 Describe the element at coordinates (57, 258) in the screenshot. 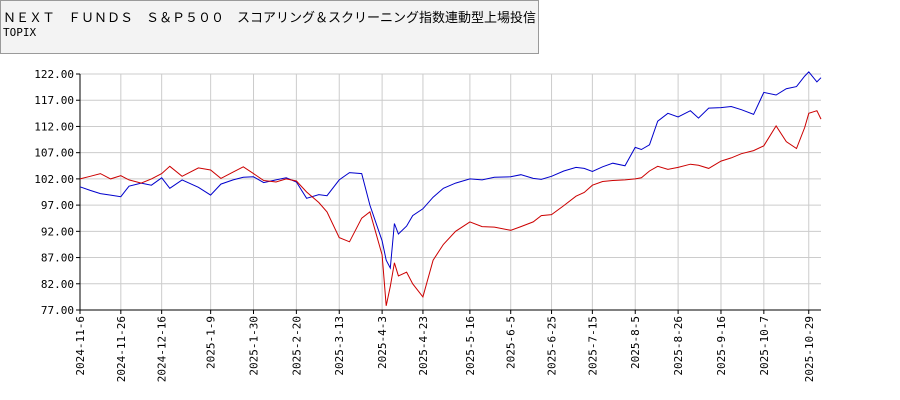

I see `y-tick-label: 87.00` at that location.